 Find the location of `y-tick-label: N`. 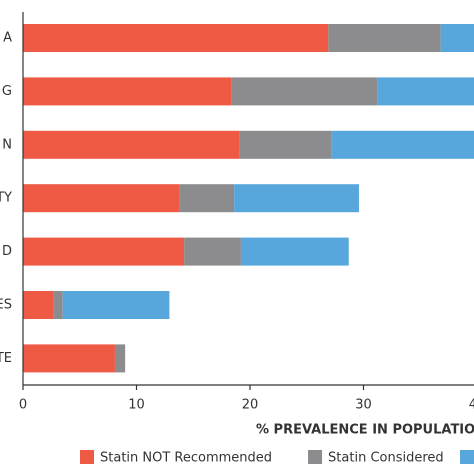

y-tick-label: N is located at coordinates (7, 144).